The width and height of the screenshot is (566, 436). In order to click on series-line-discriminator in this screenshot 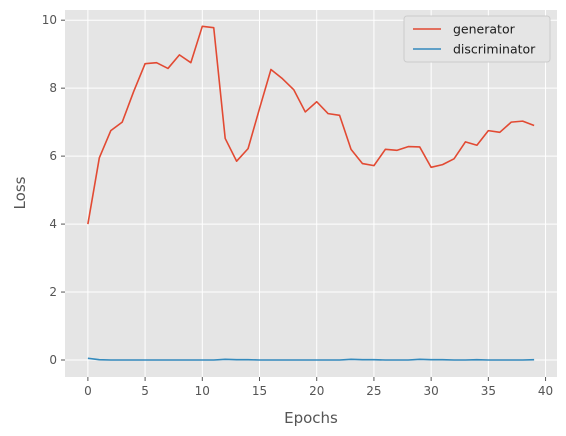, I will do `click(311, 359)`.